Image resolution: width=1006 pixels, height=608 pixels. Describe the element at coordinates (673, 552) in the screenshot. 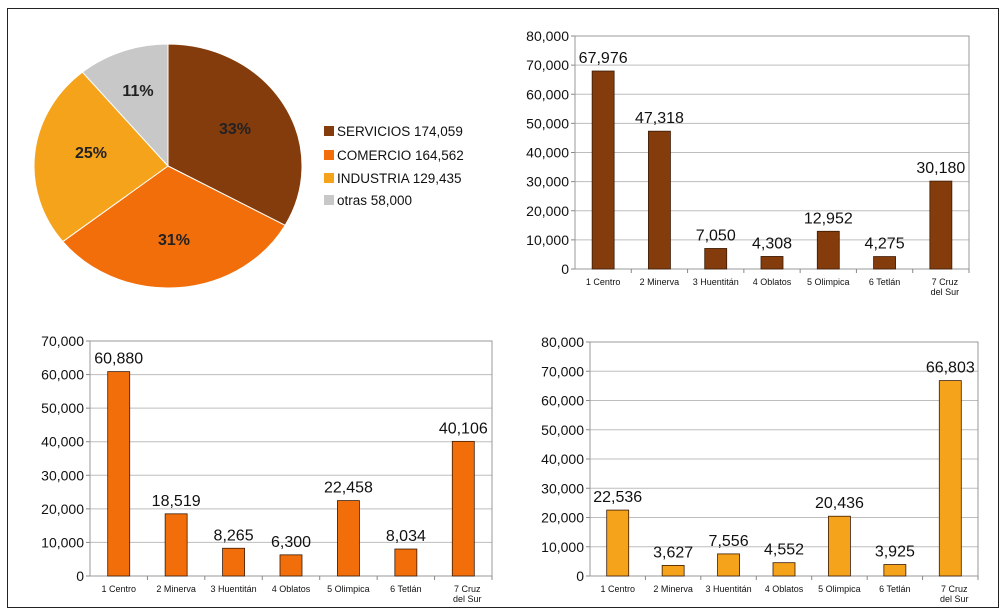

I see `bar-data-label: 3,627` at that location.